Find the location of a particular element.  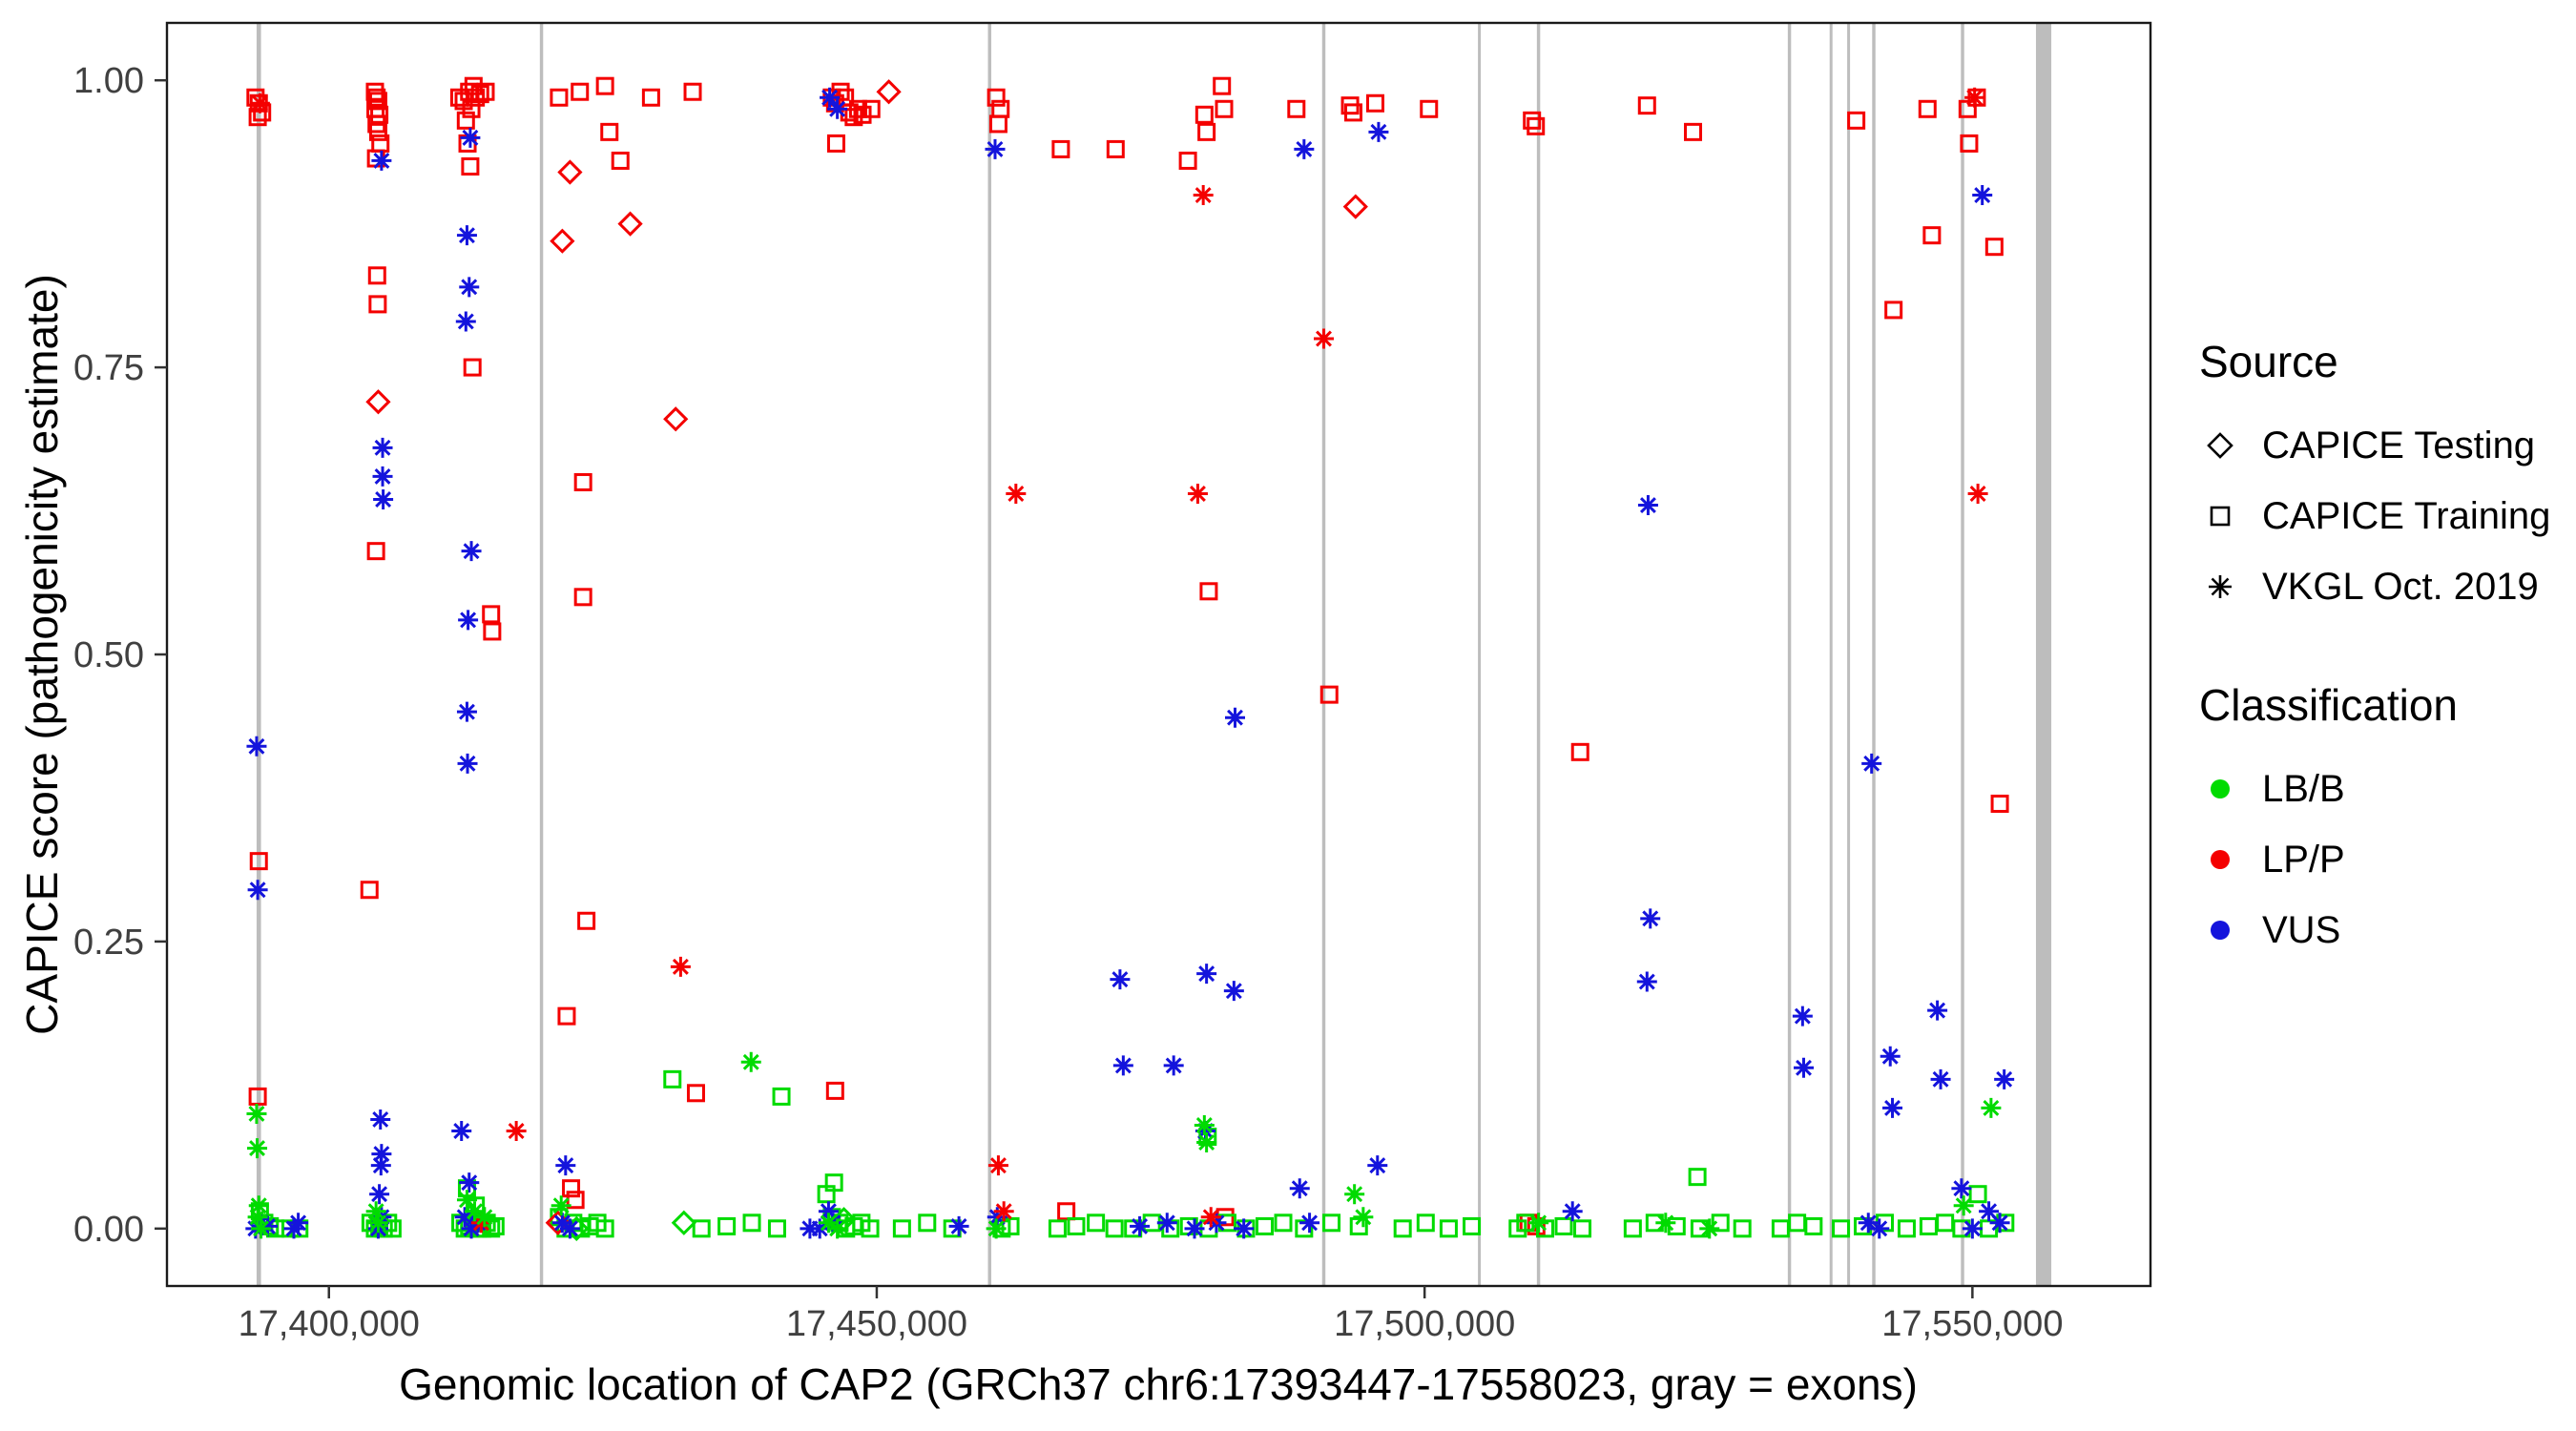

legend-label-vus: VUS is located at coordinates (2301, 929).